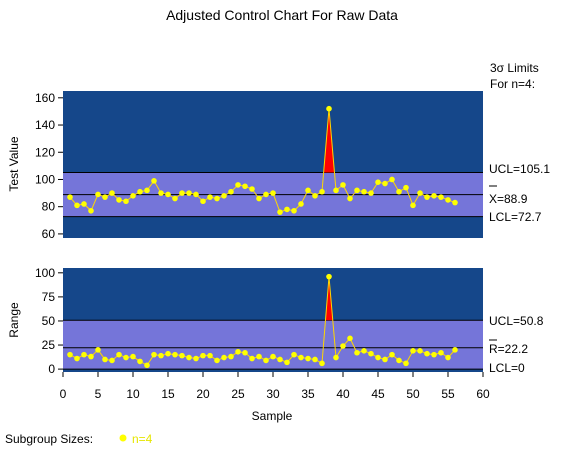 This screenshot has height=455, width=565. What do you see at coordinates (49, 234) in the screenshot?
I see `xbar-y-tick-label: 60` at bounding box center [49, 234].